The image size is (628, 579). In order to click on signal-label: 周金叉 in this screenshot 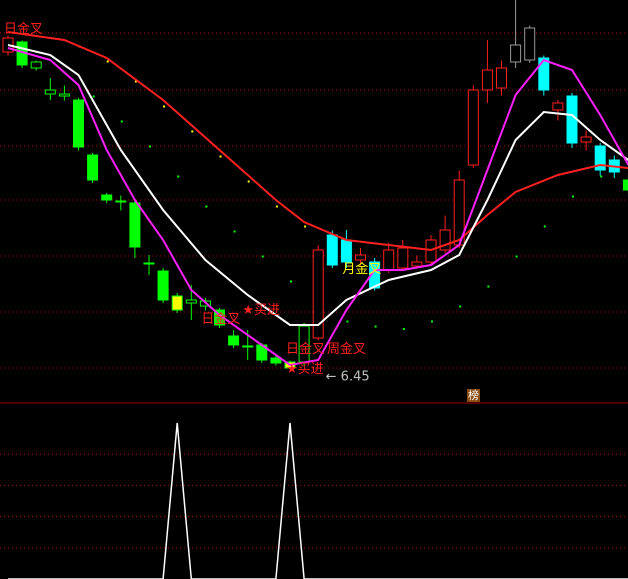, I will do `click(346, 349)`.